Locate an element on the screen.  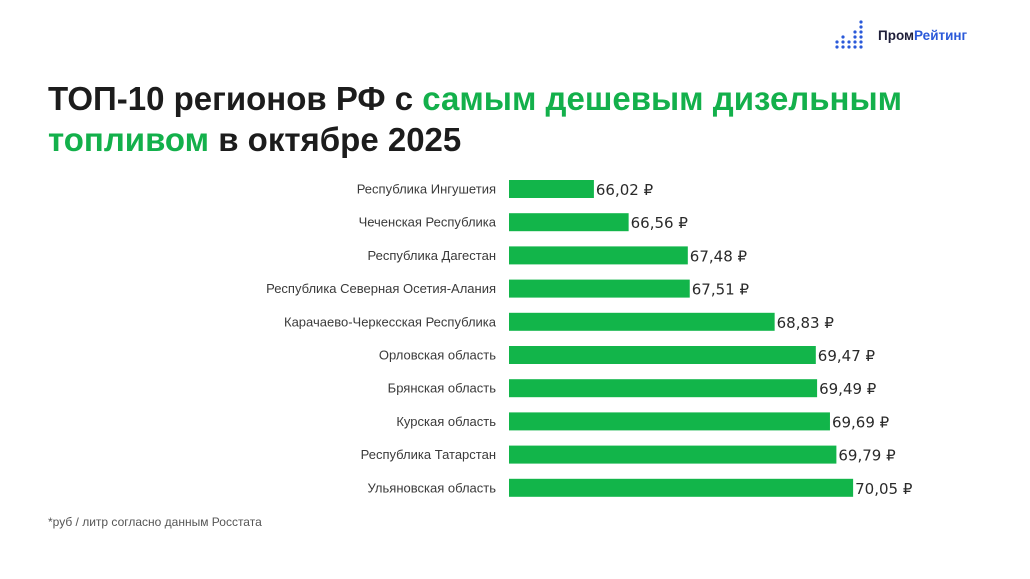
category-label: Орловская область is located at coordinates (437, 355).